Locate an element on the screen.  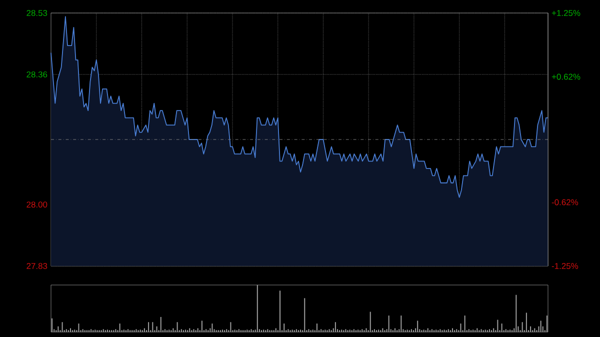
y-tick-label: 28.53 is located at coordinates (37, 13).